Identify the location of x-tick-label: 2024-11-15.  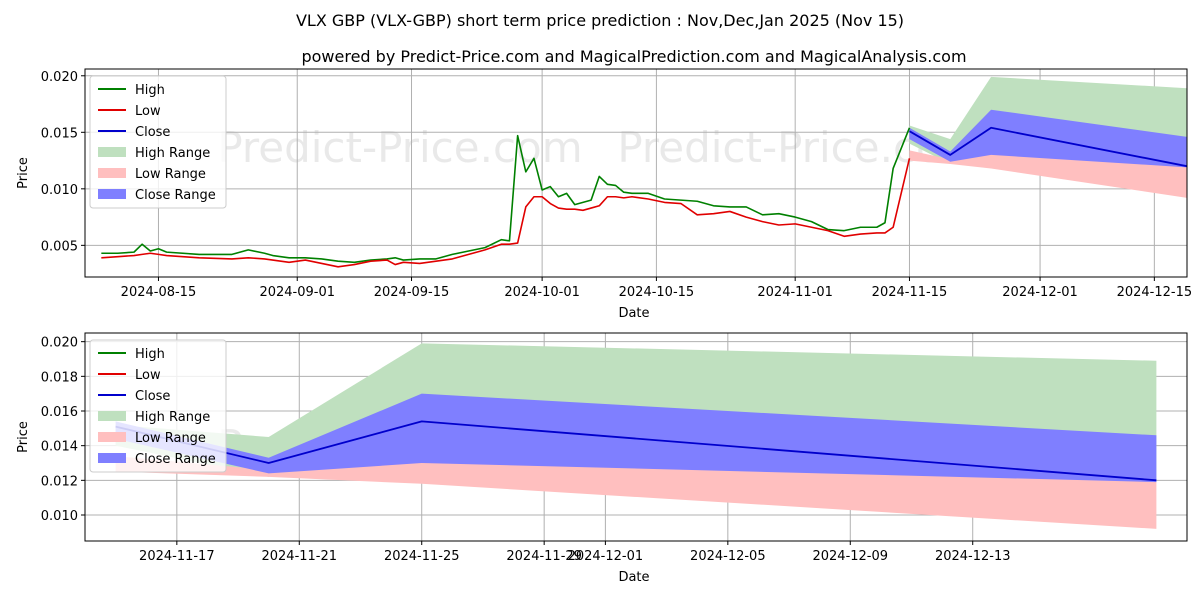
(910, 292).